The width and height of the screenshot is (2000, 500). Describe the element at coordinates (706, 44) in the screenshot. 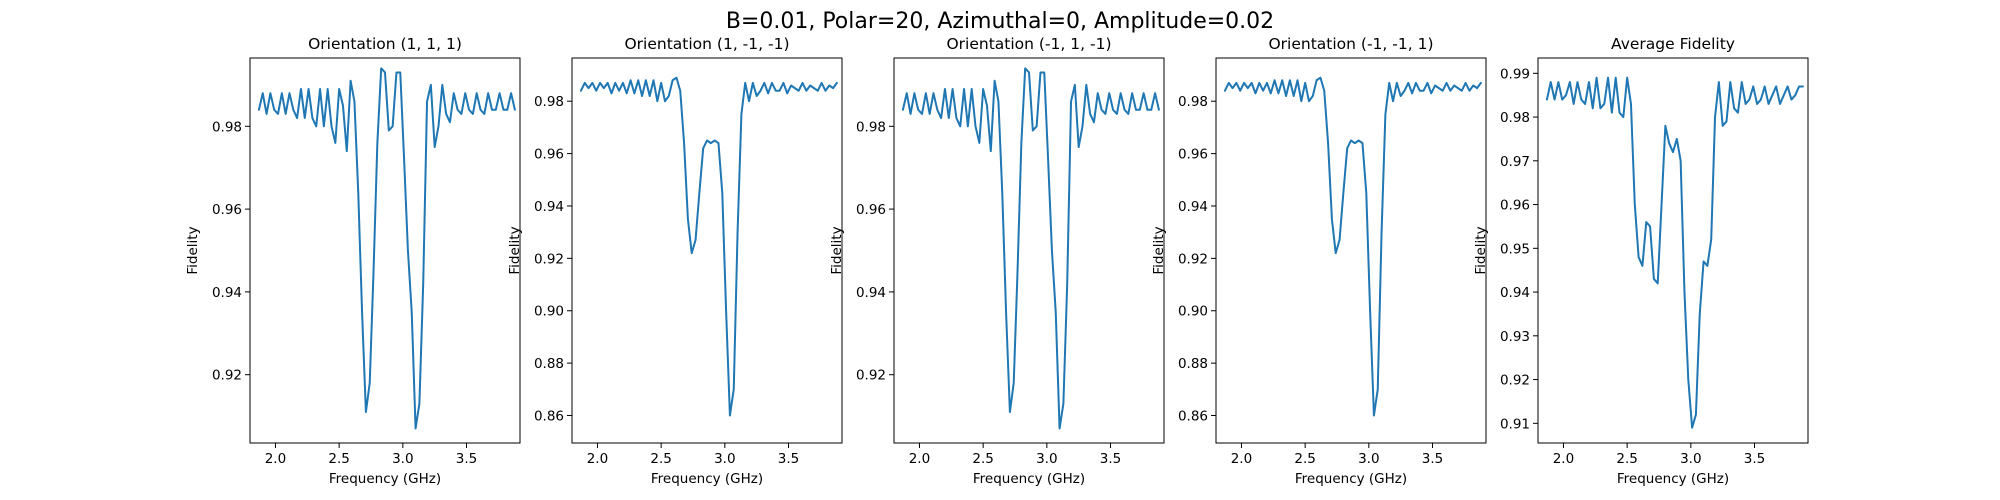

I see `panel-title: Orientation (1, -1, -1)` at that location.